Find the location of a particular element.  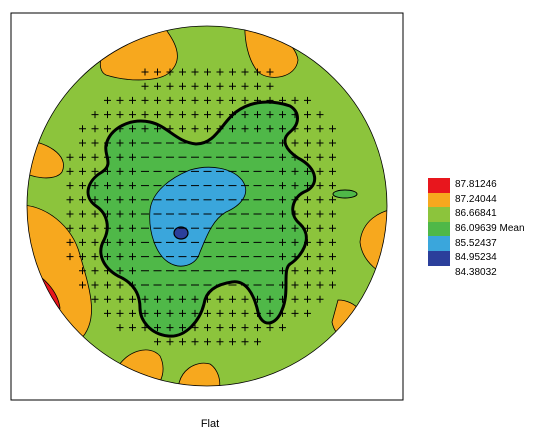

contour-region-min is located at coordinates (181, 233).